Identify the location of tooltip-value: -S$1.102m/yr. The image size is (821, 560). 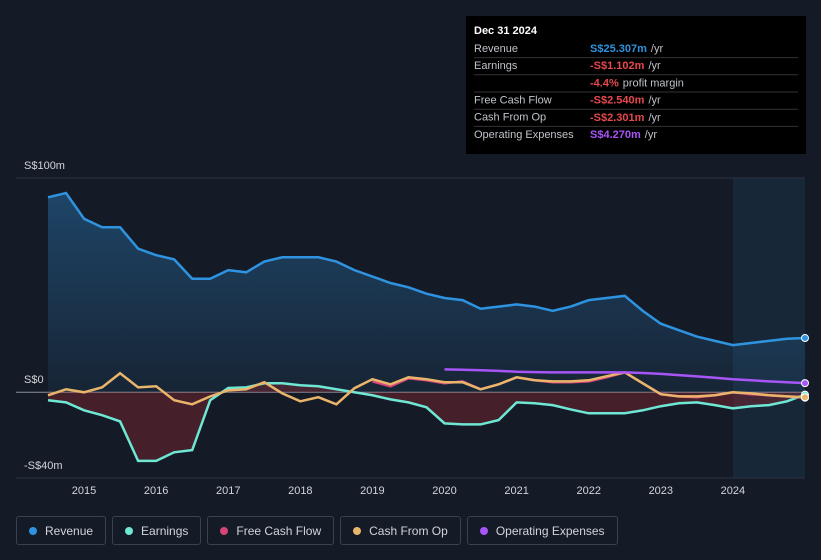
(625, 66).